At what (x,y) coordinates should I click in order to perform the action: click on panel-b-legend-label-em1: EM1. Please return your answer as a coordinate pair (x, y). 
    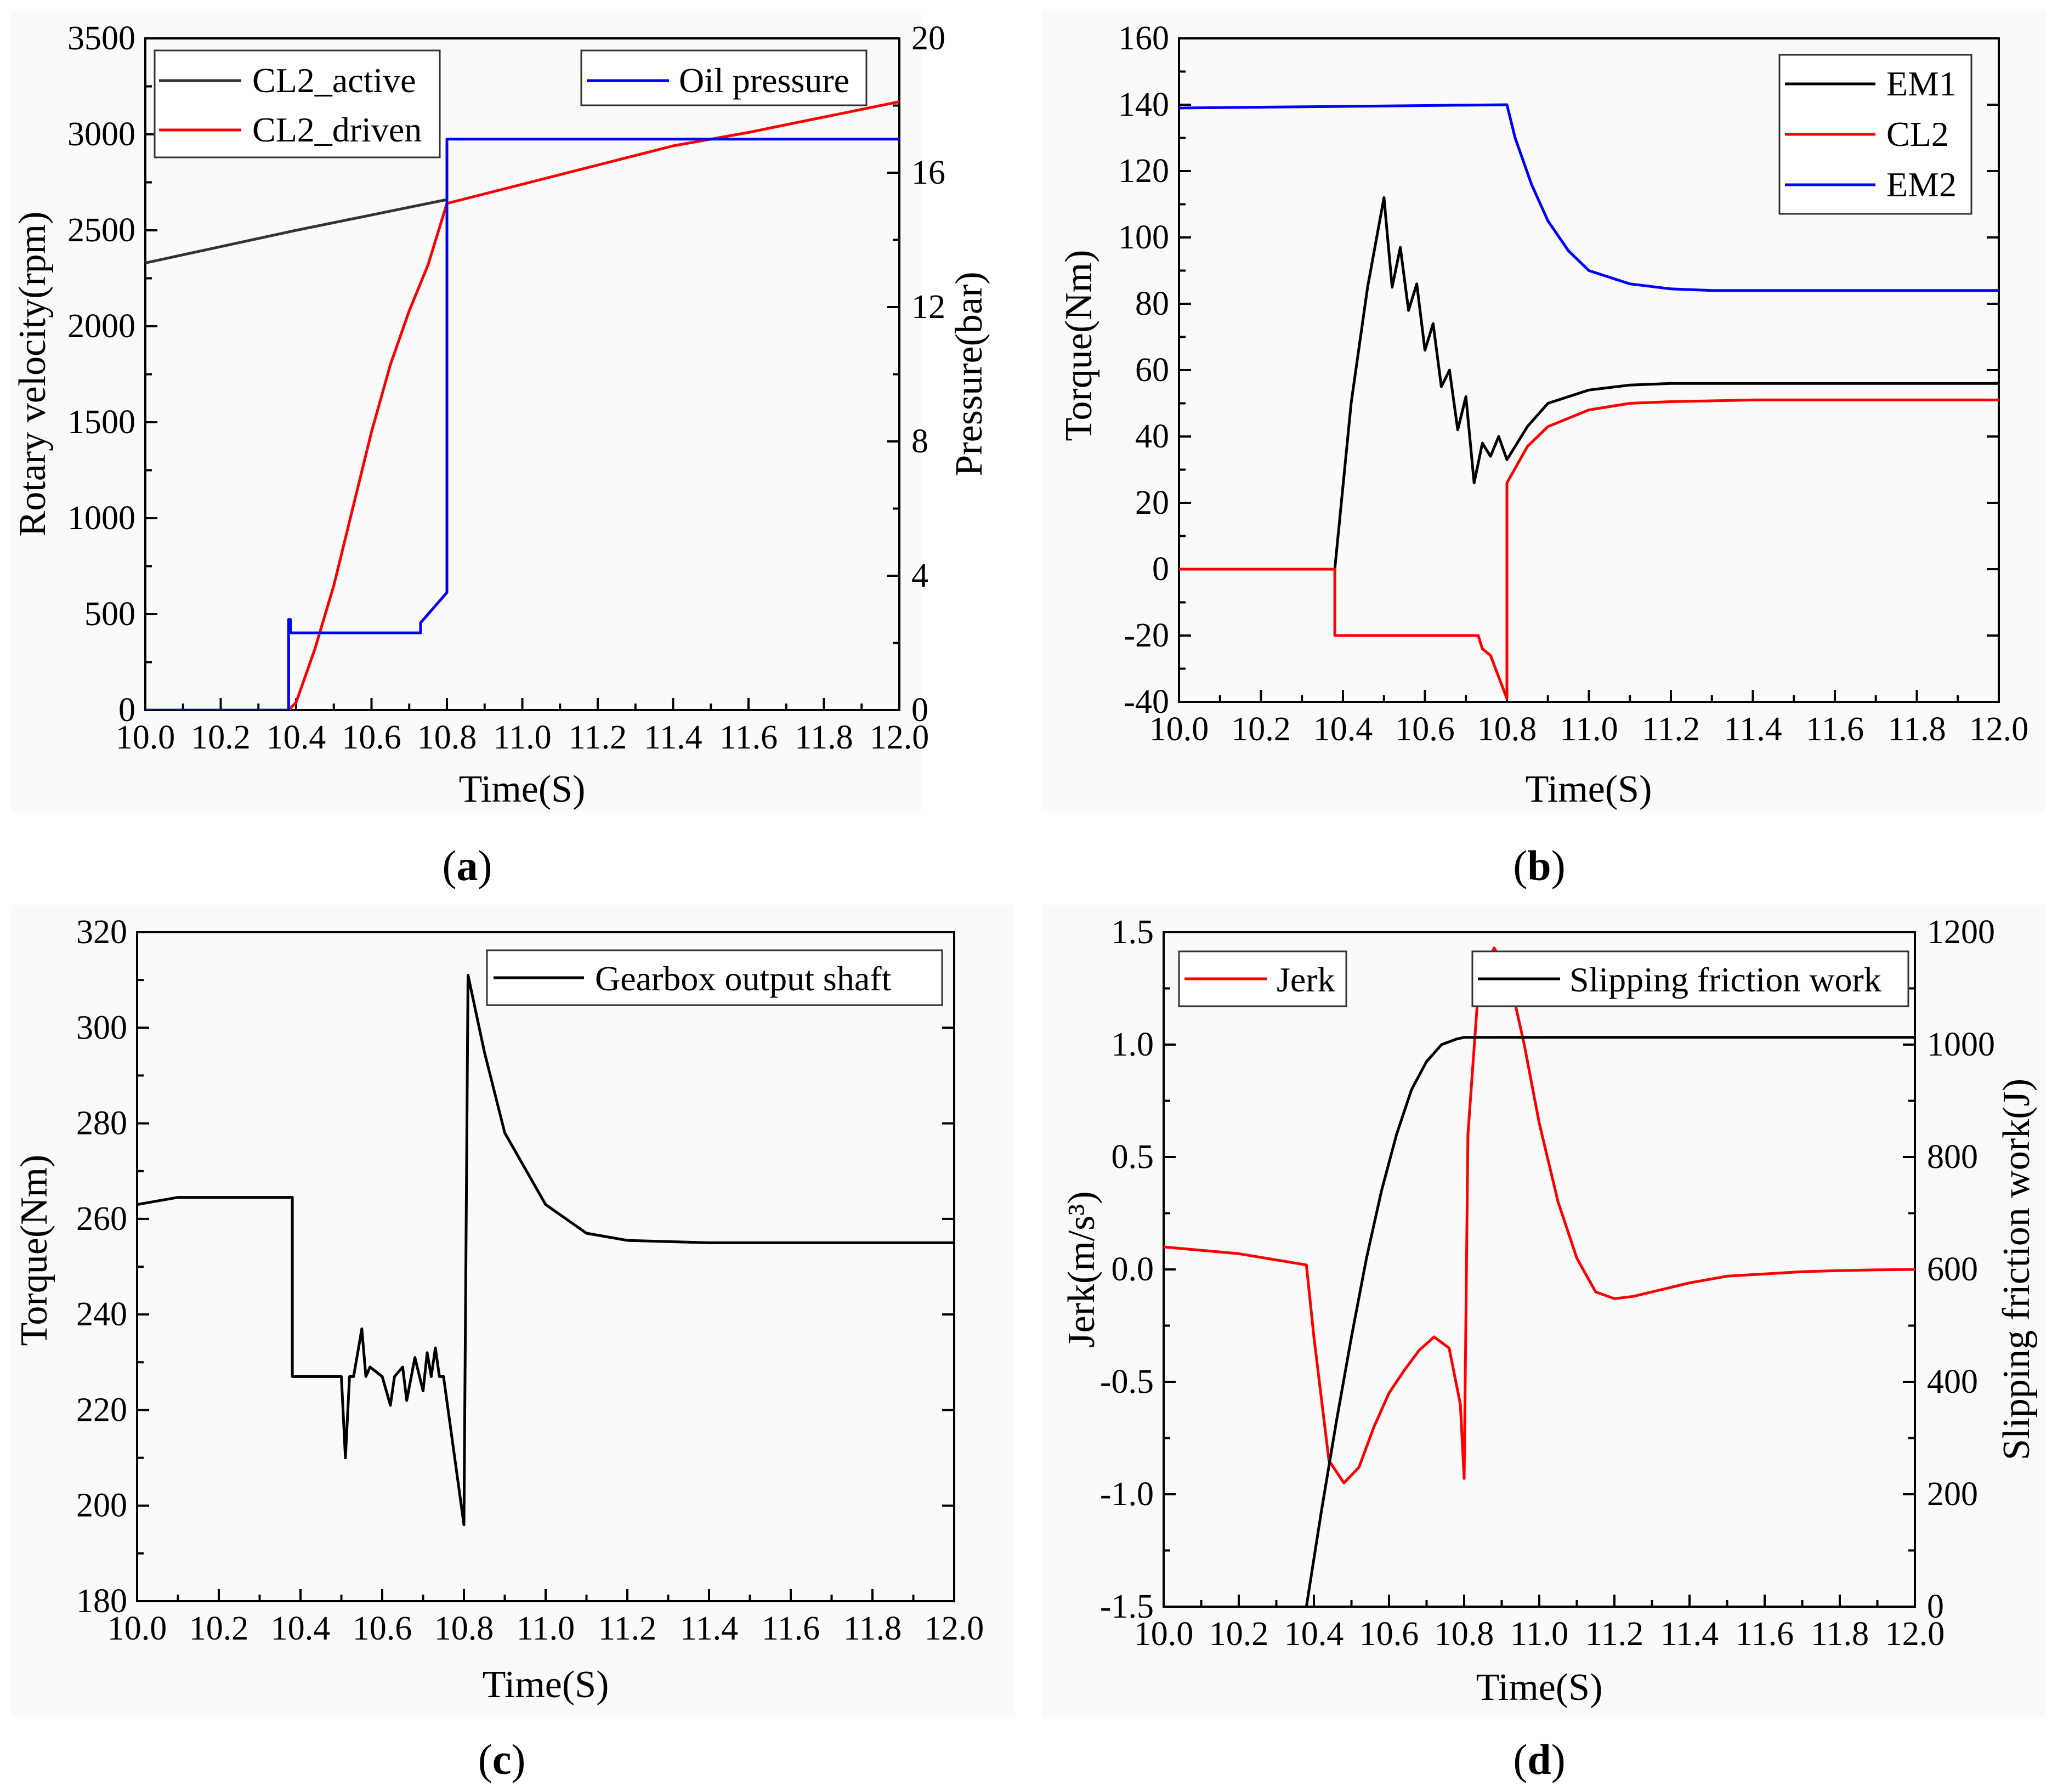
    Looking at the image, I should click on (1921, 83).